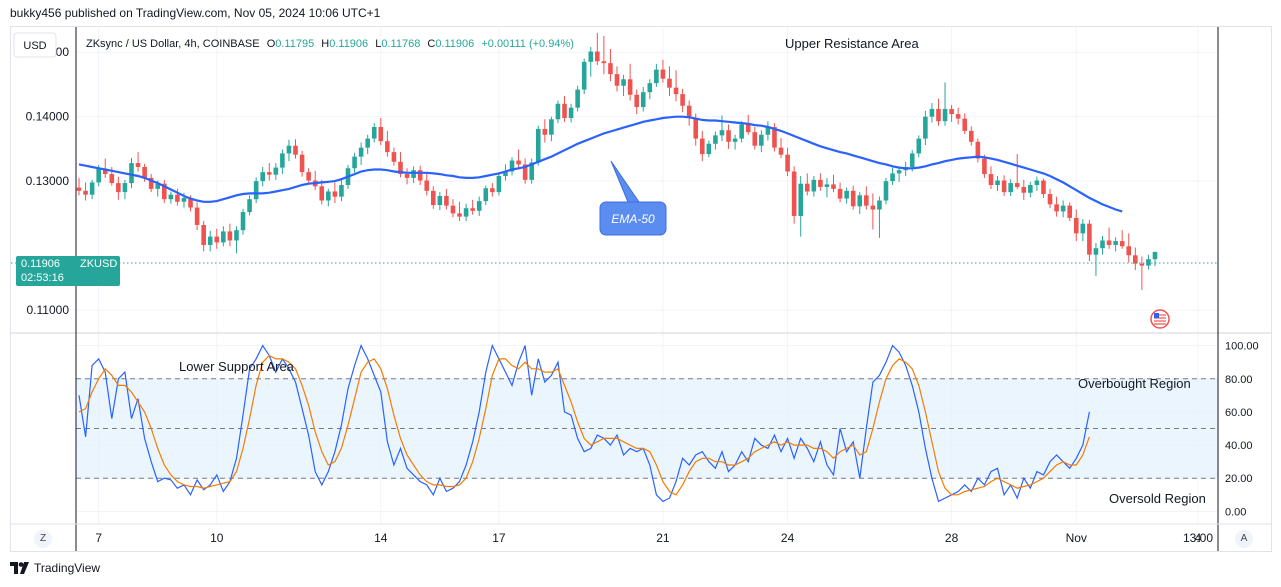  What do you see at coordinates (1160, 319) in the screenshot?
I see `us-economic-event-icon` at bounding box center [1160, 319].